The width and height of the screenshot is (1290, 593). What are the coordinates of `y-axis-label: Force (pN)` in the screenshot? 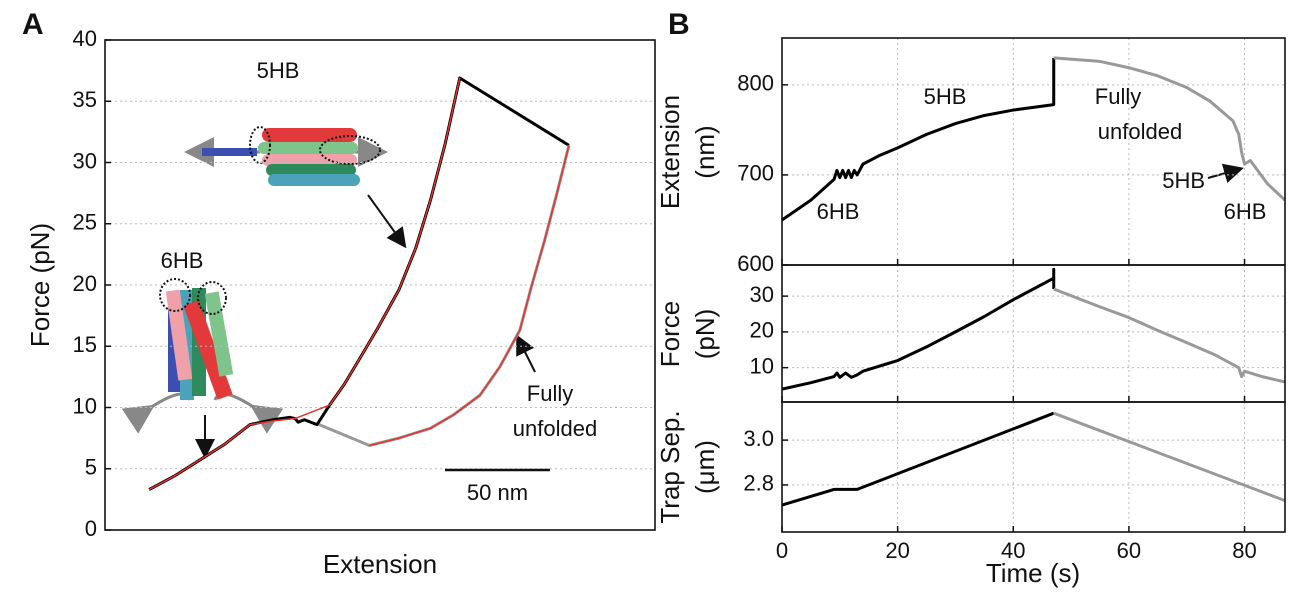 It's located at (40, 285).